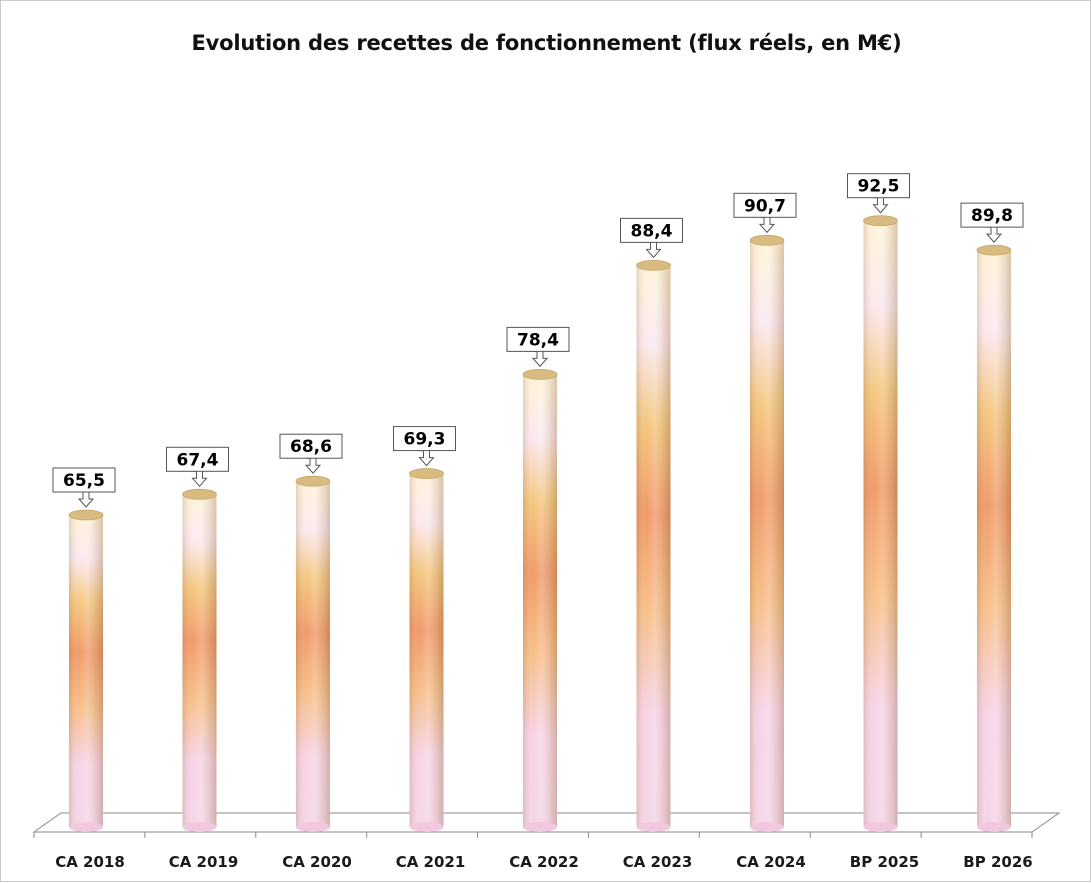 The width and height of the screenshot is (1091, 883). I want to click on category-label: CA 2018, so click(90, 862).